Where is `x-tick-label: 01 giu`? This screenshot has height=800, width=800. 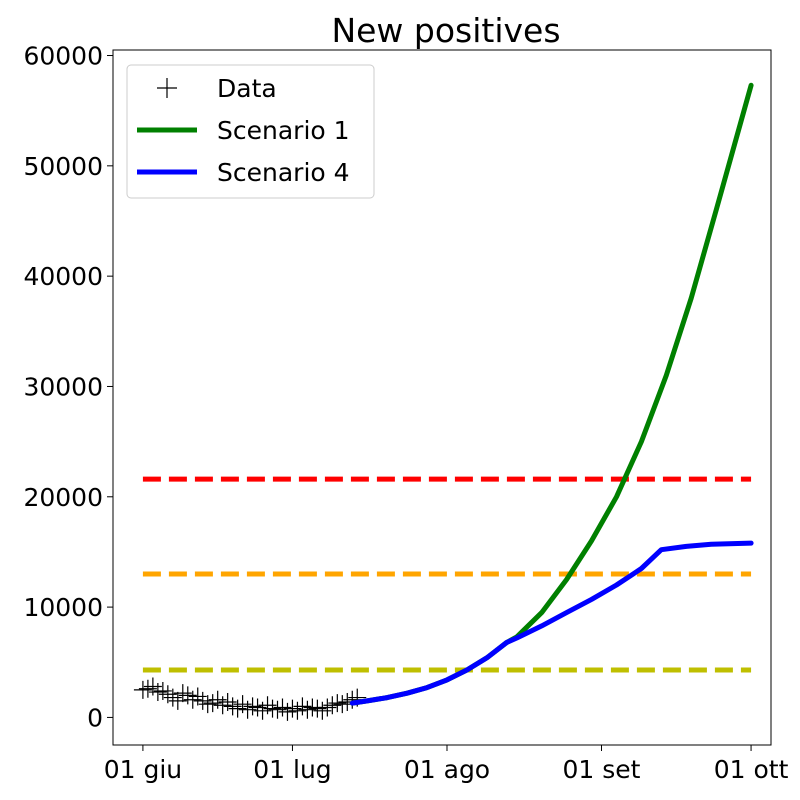 x-tick-label: 01 giu is located at coordinates (143, 769).